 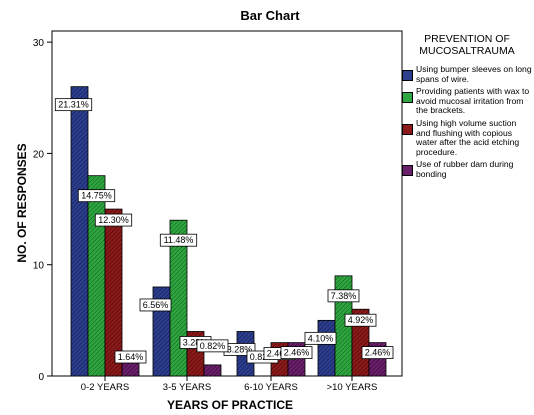 I want to click on x-tick-label: 0-2 YEARS, so click(x=105, y=387).